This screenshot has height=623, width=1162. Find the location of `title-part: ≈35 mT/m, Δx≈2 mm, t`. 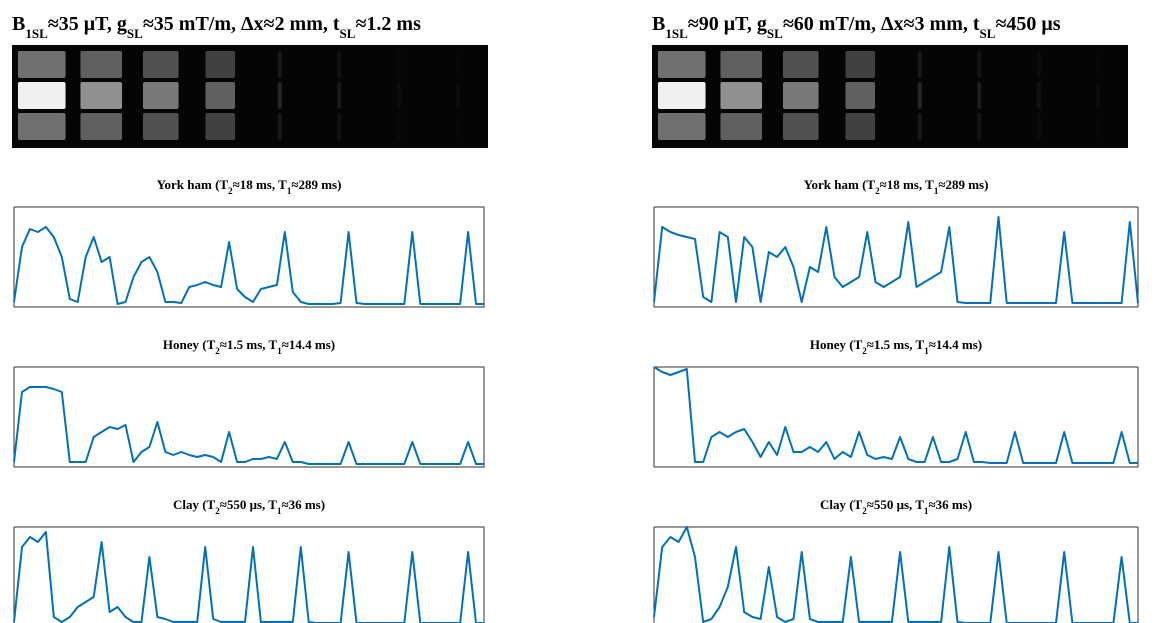

title-part: ≈35 mT/m, Δx≈2 mm, t is located at coordinates (241, 24).